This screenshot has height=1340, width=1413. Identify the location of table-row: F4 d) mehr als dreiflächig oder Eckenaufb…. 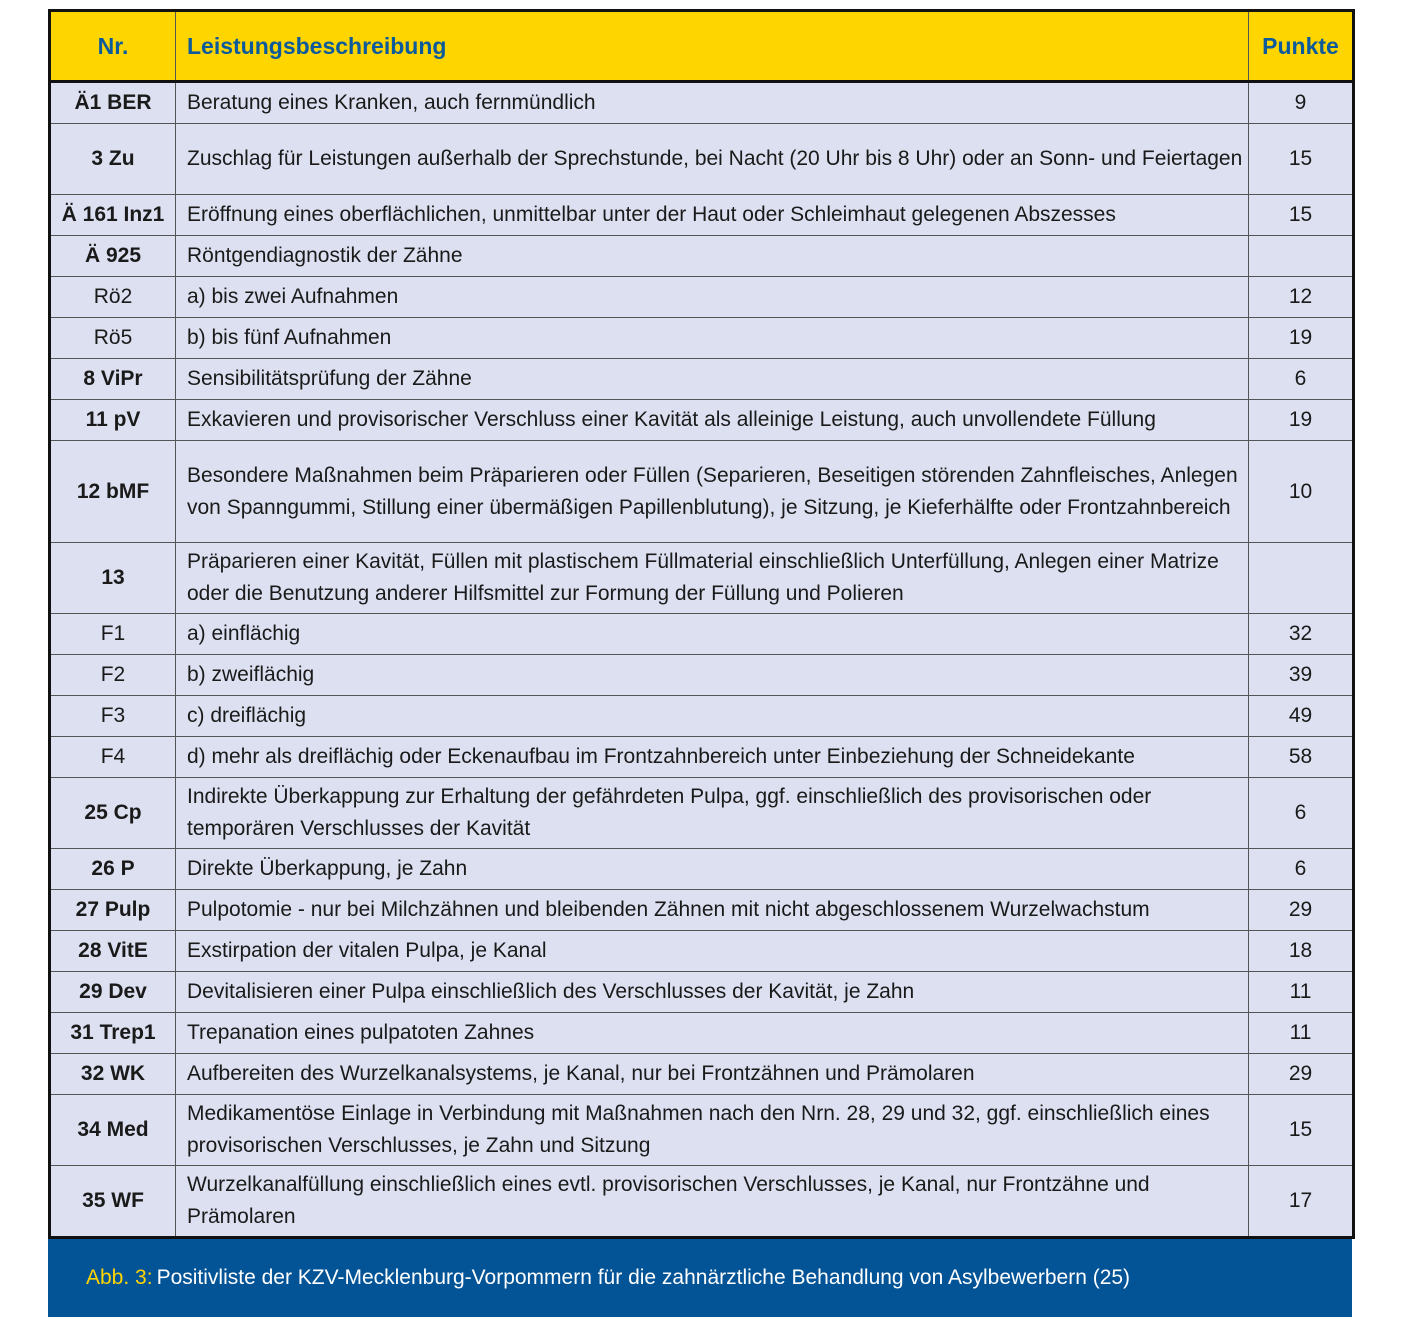
(701, 757).